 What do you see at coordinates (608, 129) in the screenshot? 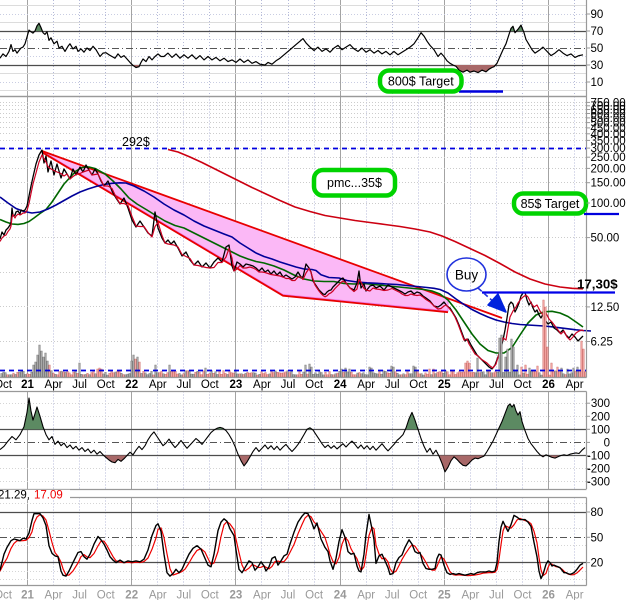
I see `svg-text: 450.00` at bounding box center [608, 129].